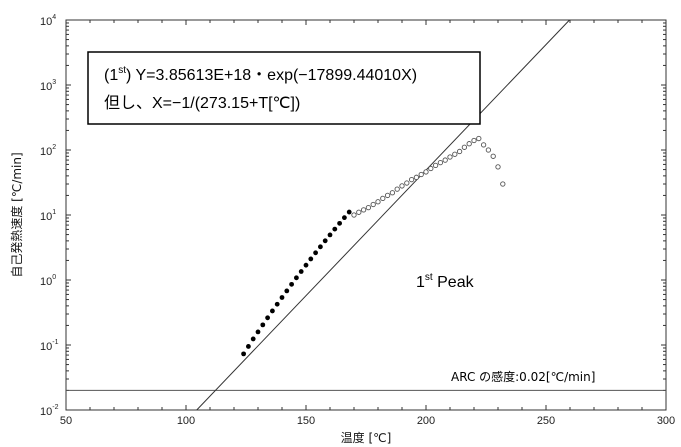  What do you see at coordinates (523, 376) in the screenshot?
I see `sensitivity-label: ARC の感度:0.02[℃/min]` at bounding box center [523, 376].